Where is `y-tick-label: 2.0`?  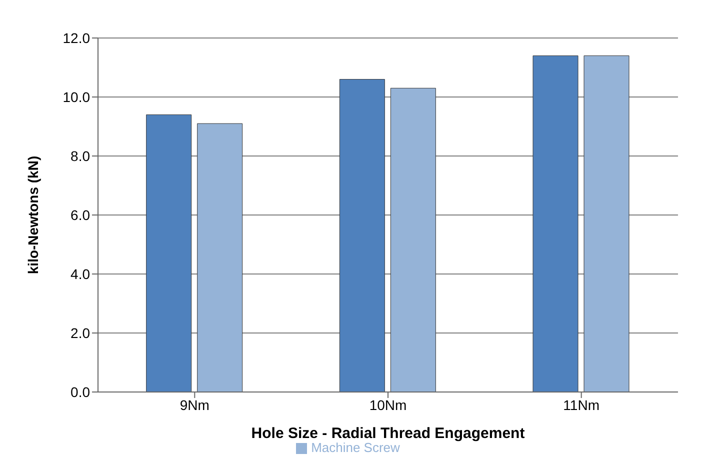
y-tick-label: 2.0 is located at coordinates (80, 332).